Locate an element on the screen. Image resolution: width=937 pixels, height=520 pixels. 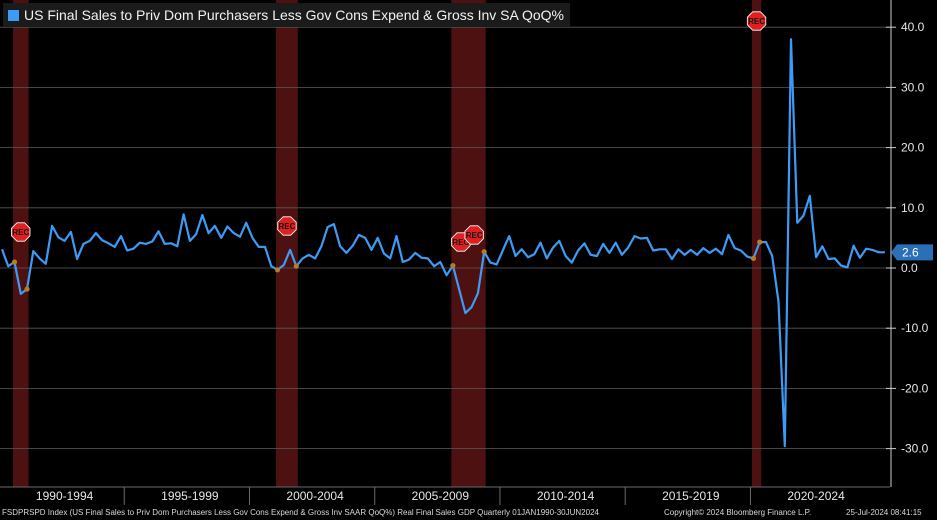
x-tick-label: 1995-1999 is located at coordinates (190, 496).